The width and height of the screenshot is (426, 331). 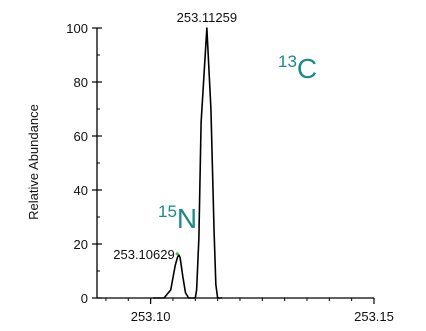 I want to click on isotope-label-15n: 15N, so click(x=177, y=218).